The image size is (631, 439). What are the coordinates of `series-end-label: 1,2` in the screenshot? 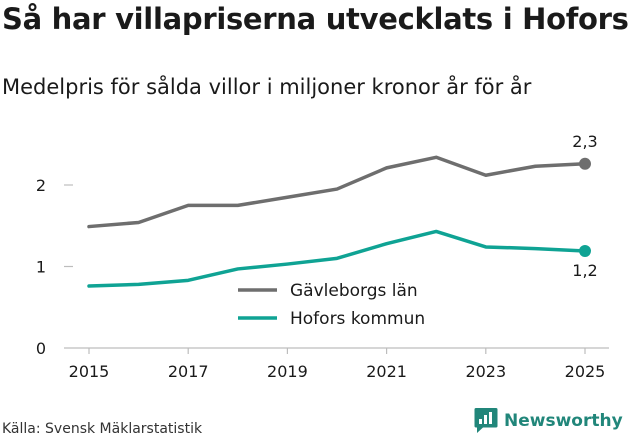 It's located at (584, 270).